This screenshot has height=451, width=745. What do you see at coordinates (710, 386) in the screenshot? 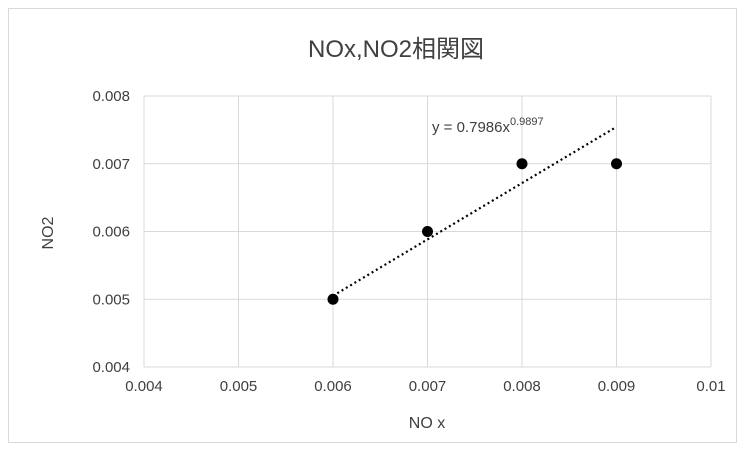
I see `x-tick-label: 0.01` at bounding box center [710, 386].